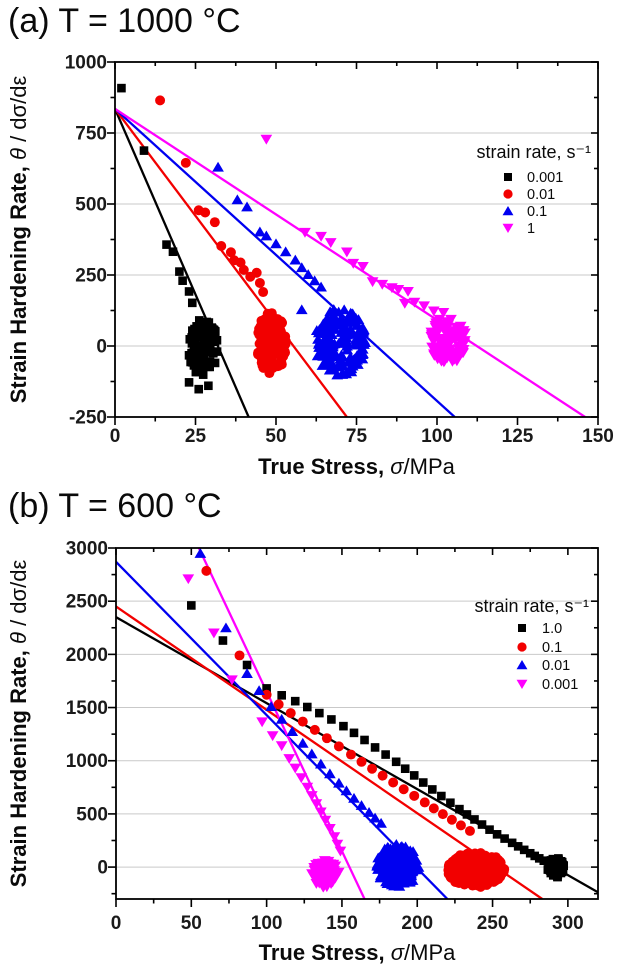 This screenshot has width=625, height=969. Describe the element at coordinates (86, 63) in the screenshot. I see `y-tick-label: 1000` at that location.